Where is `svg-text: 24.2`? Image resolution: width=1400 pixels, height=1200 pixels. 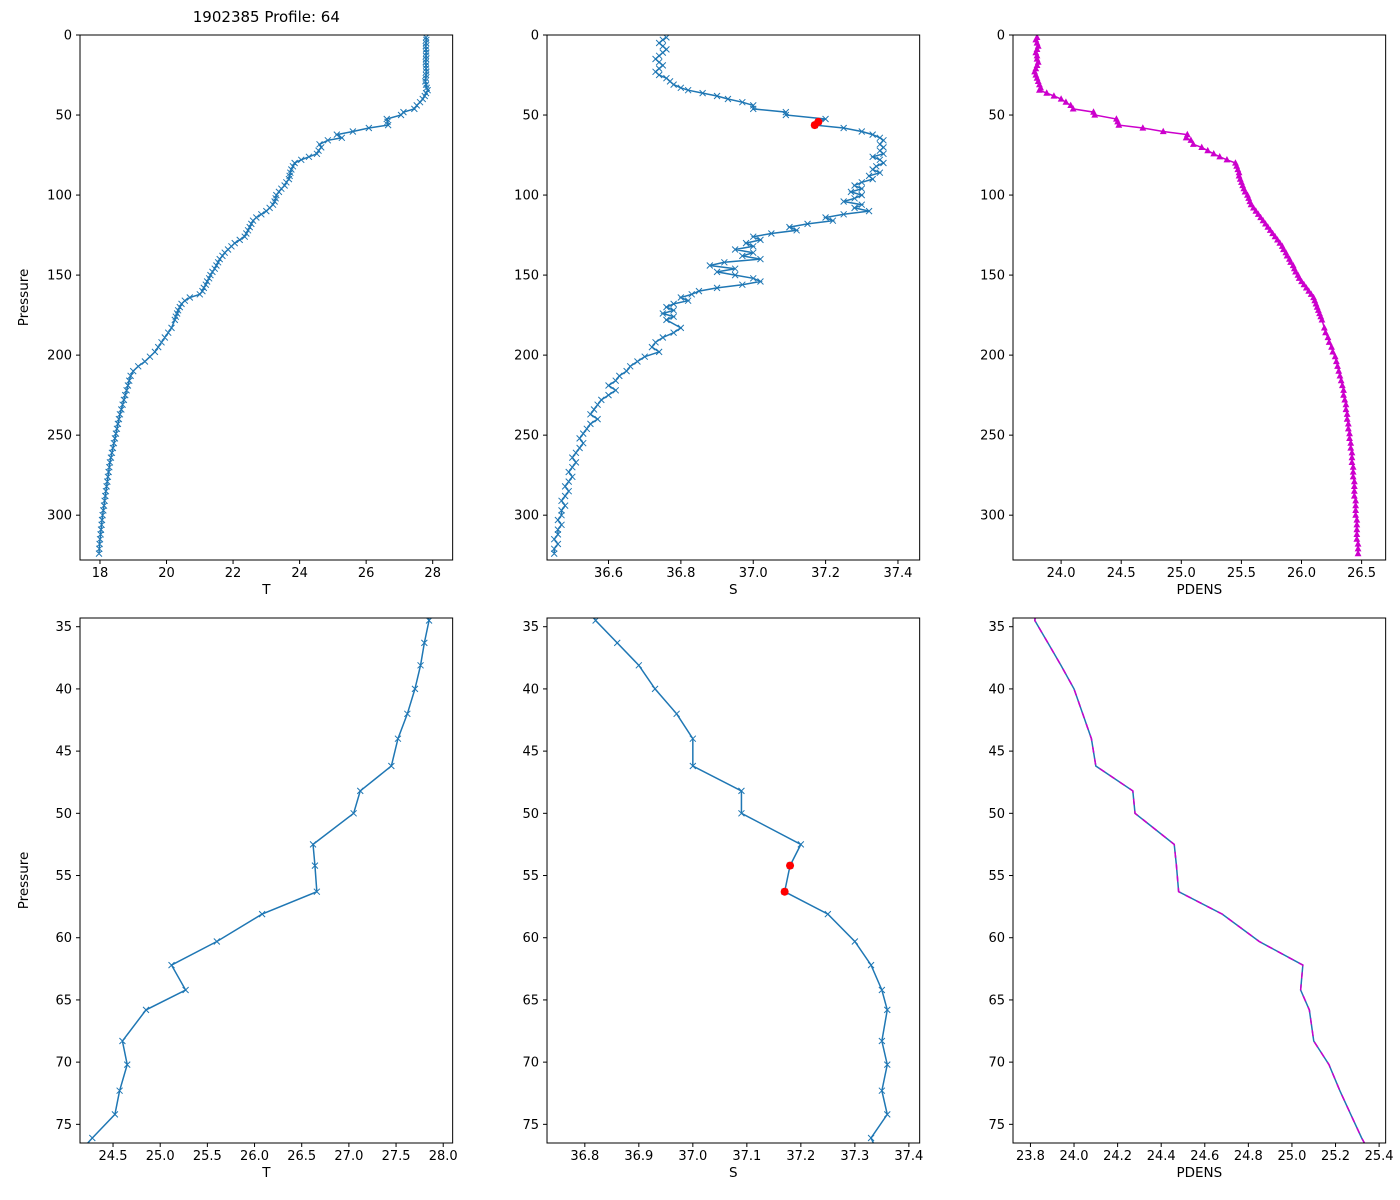 svg-text: 24.2 is located at coordinates (1117, 1156).